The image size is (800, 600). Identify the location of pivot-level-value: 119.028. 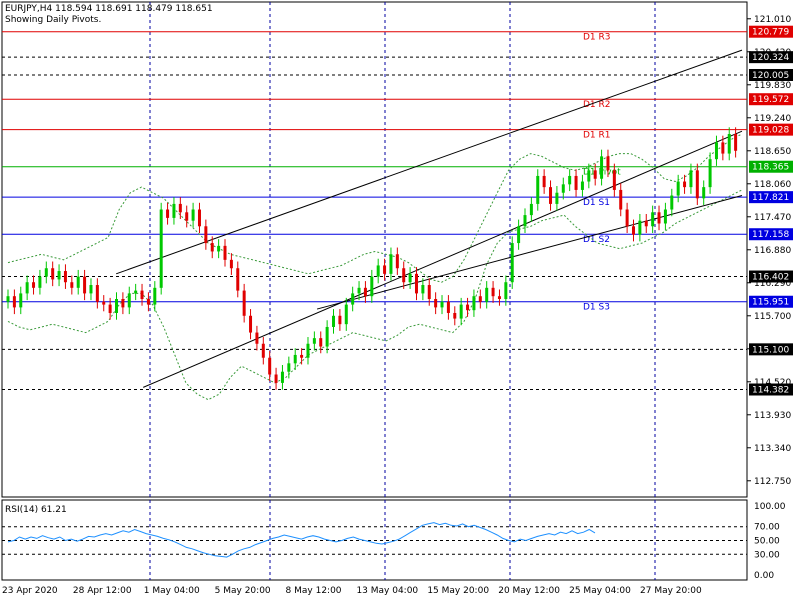
(770, 131).